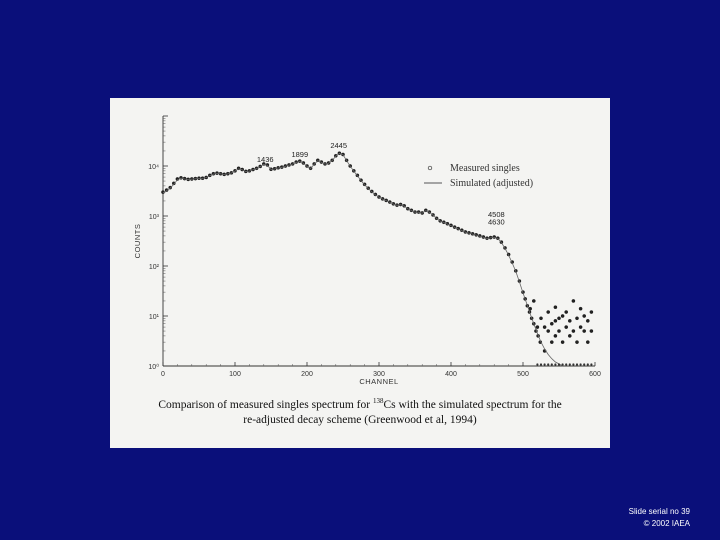 The image size is (720, 540). What do you see at coordinates (153, 367) in the screenshot?
I see `y-tick-label: 10⁰` at bounding box center [153, 367].